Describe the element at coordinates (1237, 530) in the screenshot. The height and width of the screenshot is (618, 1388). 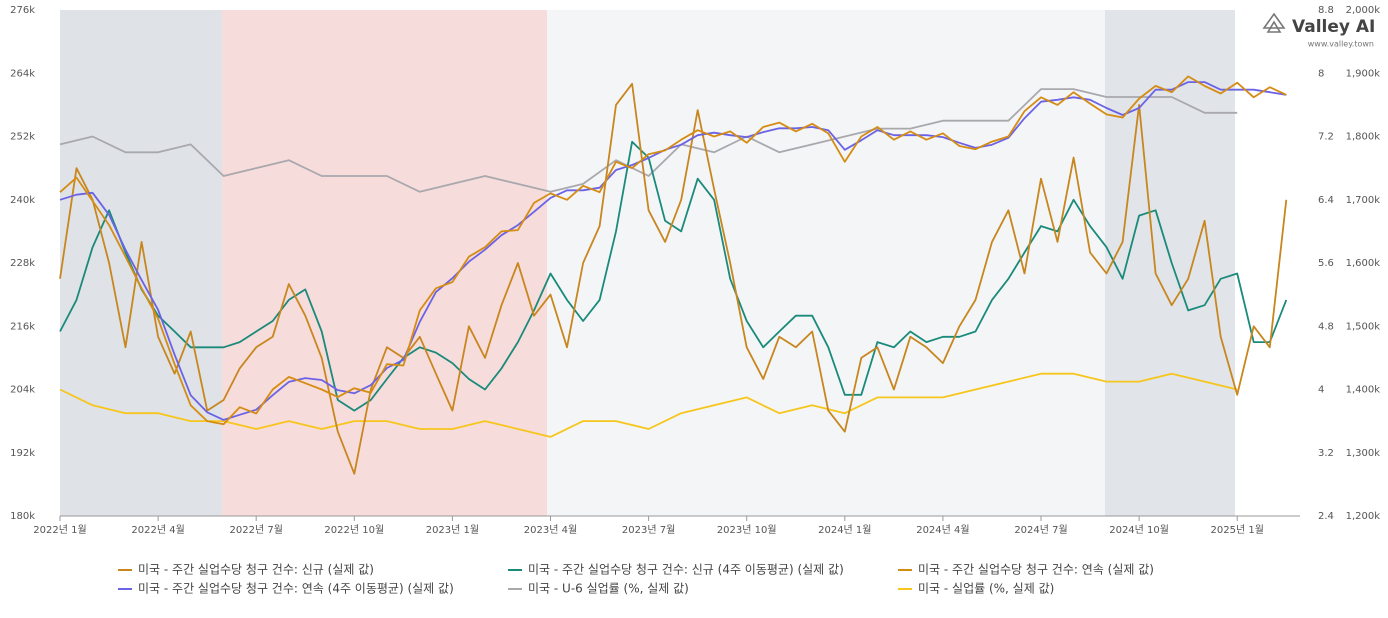
I see `x-tick-label: 2025년 1월` at that location.